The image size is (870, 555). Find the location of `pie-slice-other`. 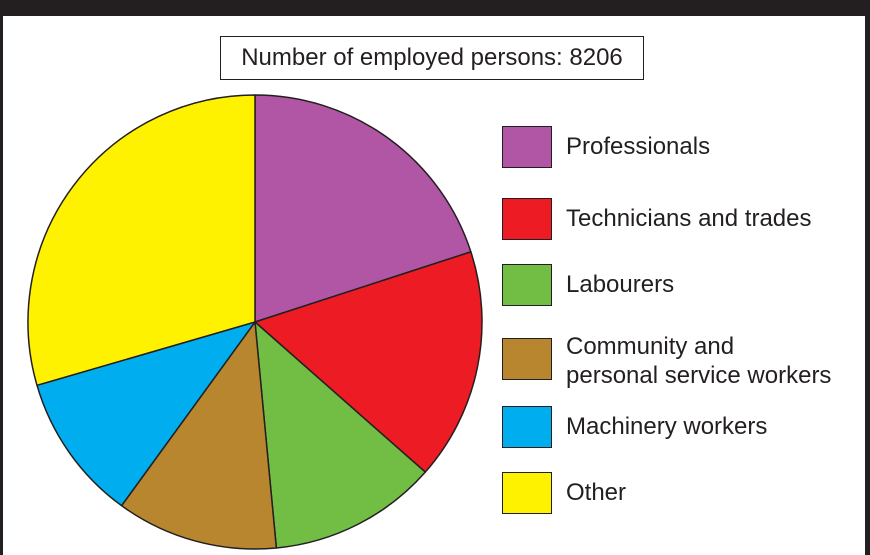

pie-slice-other is located at coordinates (141, 240).